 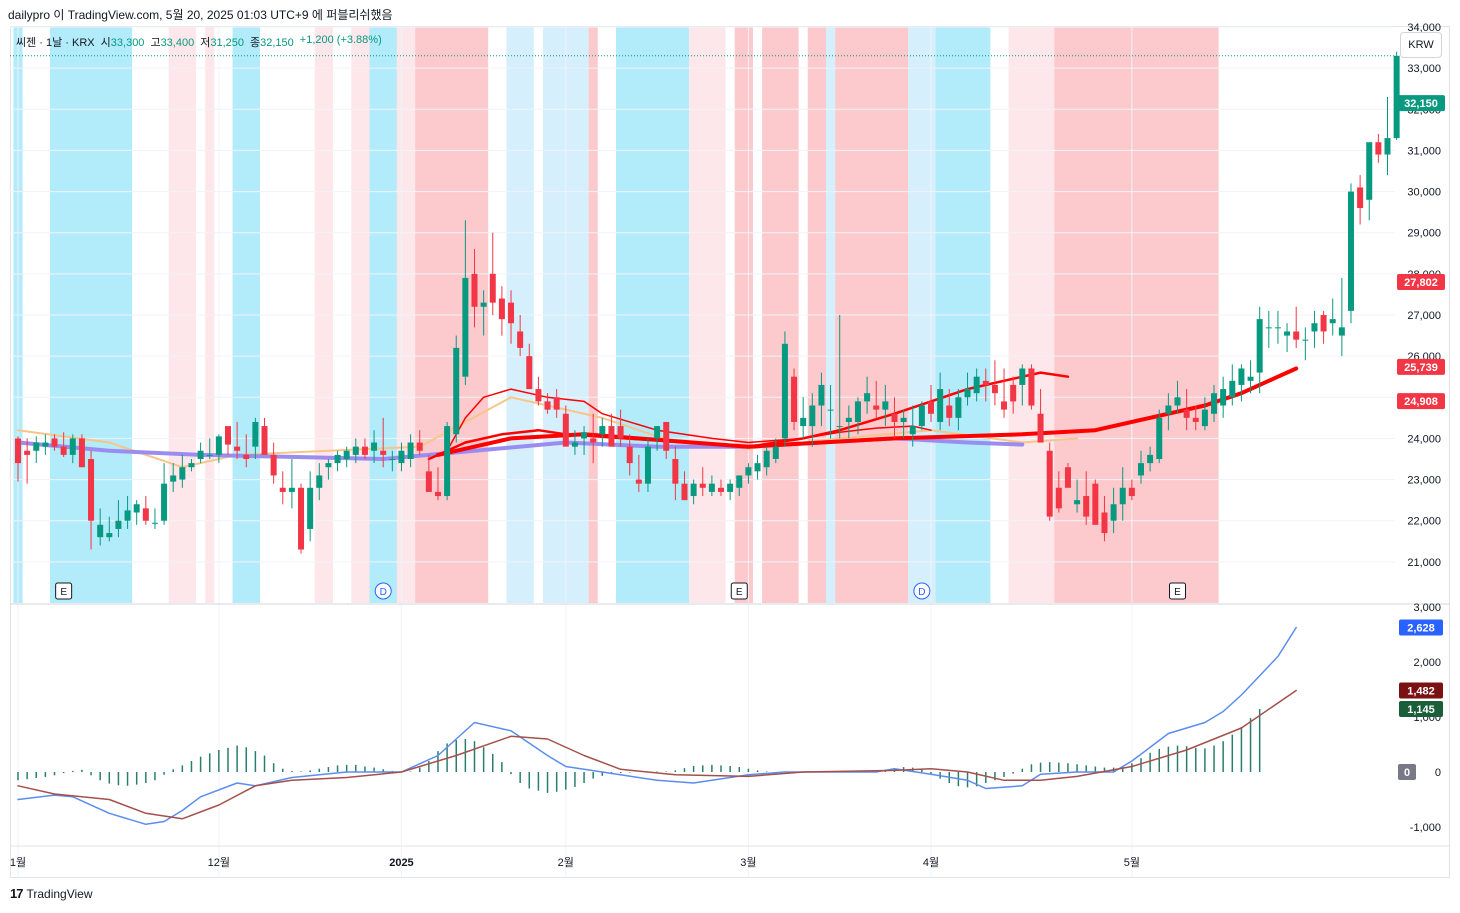 What do you see at coordinates (566, 862) in the screenshot?
I see `time-tick-label: 2월` at bounding box center [566, 862].